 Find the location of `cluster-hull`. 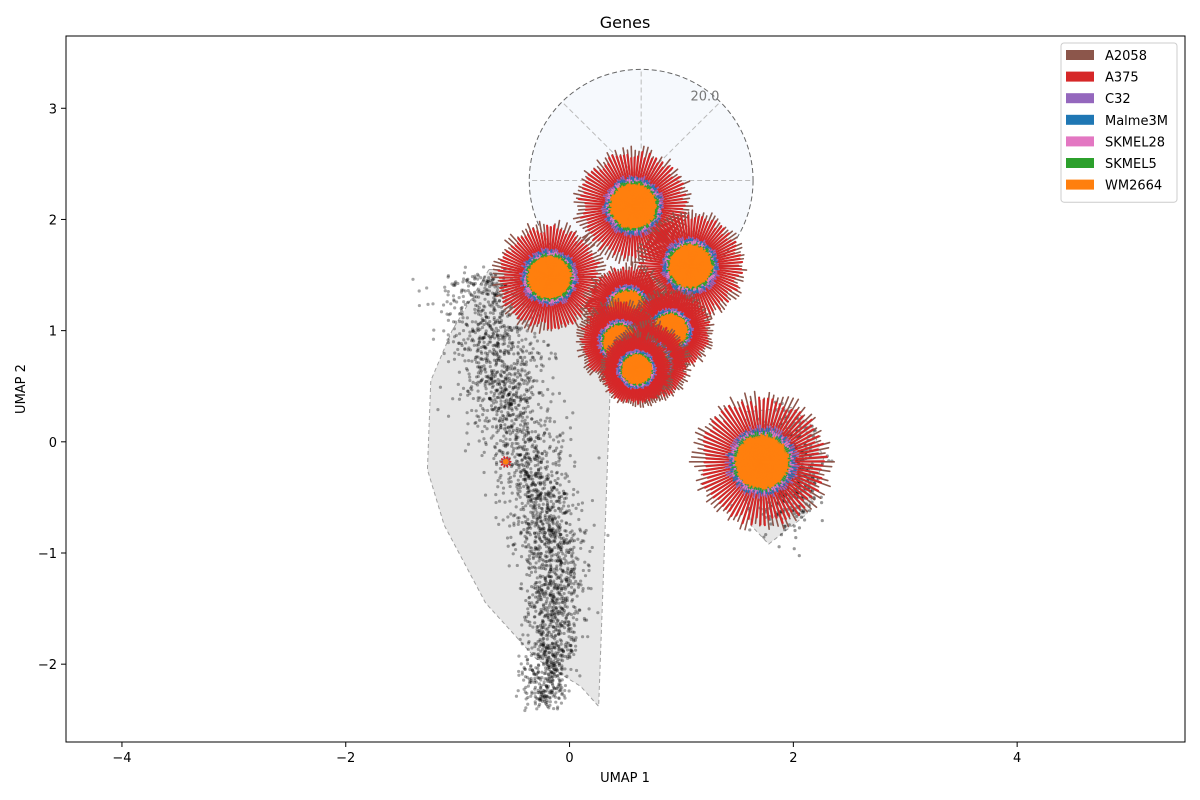

cluster-hull is located at coordinates (519, 488).